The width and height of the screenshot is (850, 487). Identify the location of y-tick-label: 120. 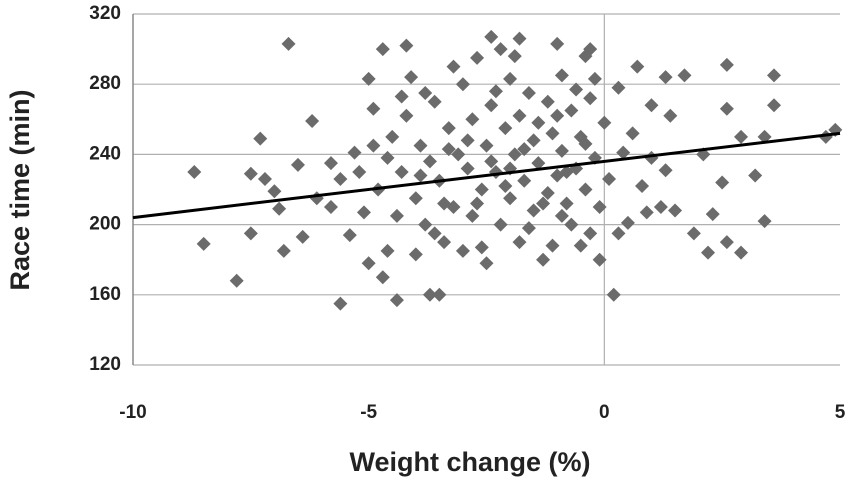
(105, 364).